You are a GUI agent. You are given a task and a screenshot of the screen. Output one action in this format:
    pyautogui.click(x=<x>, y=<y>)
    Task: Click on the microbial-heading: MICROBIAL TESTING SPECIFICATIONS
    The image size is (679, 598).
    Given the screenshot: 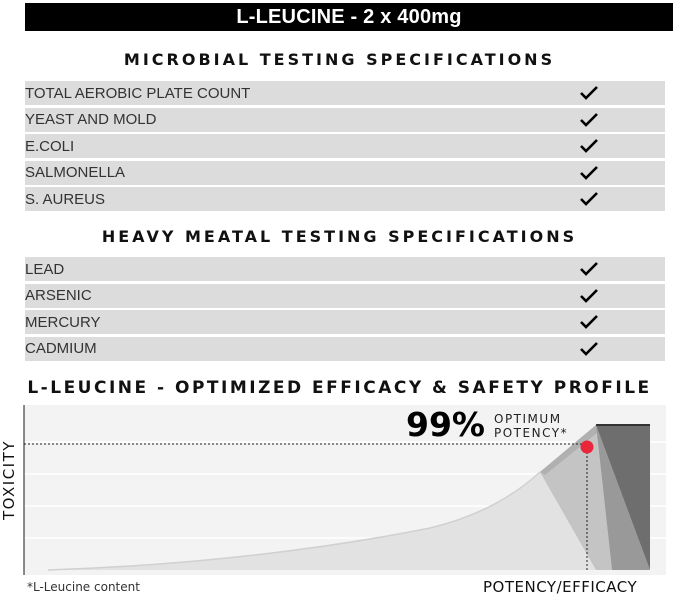 What is the action you would take?
    pyautogui.click(x=339, y=59)
    